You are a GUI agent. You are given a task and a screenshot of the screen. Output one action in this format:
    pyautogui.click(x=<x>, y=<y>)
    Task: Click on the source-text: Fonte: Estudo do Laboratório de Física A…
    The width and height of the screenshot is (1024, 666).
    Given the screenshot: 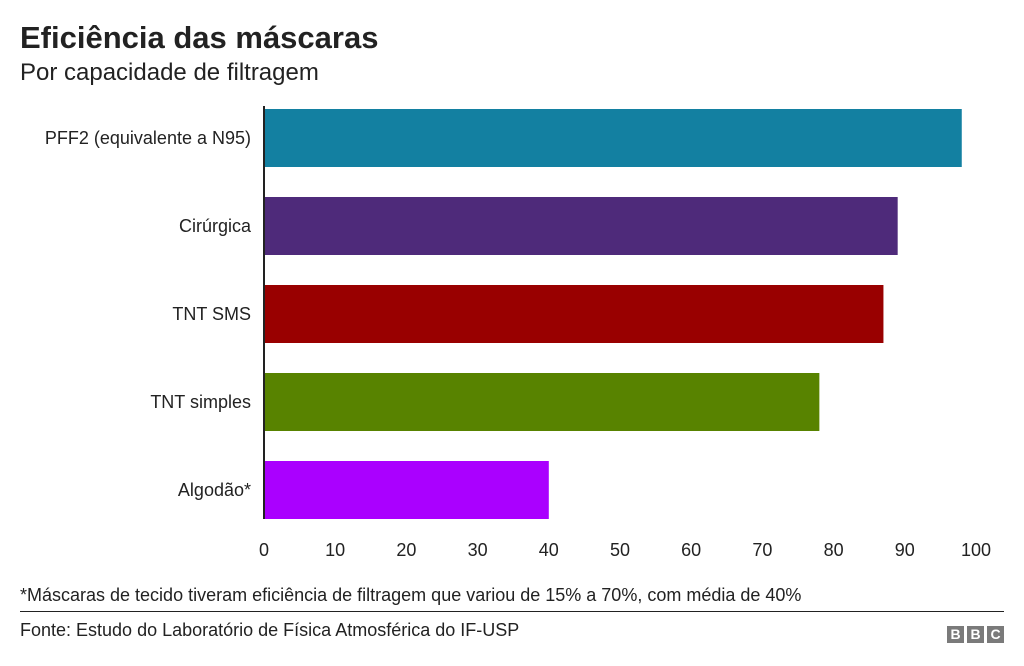 What is the action you would take?
    pyautogui.click(x=270, y=630)
    